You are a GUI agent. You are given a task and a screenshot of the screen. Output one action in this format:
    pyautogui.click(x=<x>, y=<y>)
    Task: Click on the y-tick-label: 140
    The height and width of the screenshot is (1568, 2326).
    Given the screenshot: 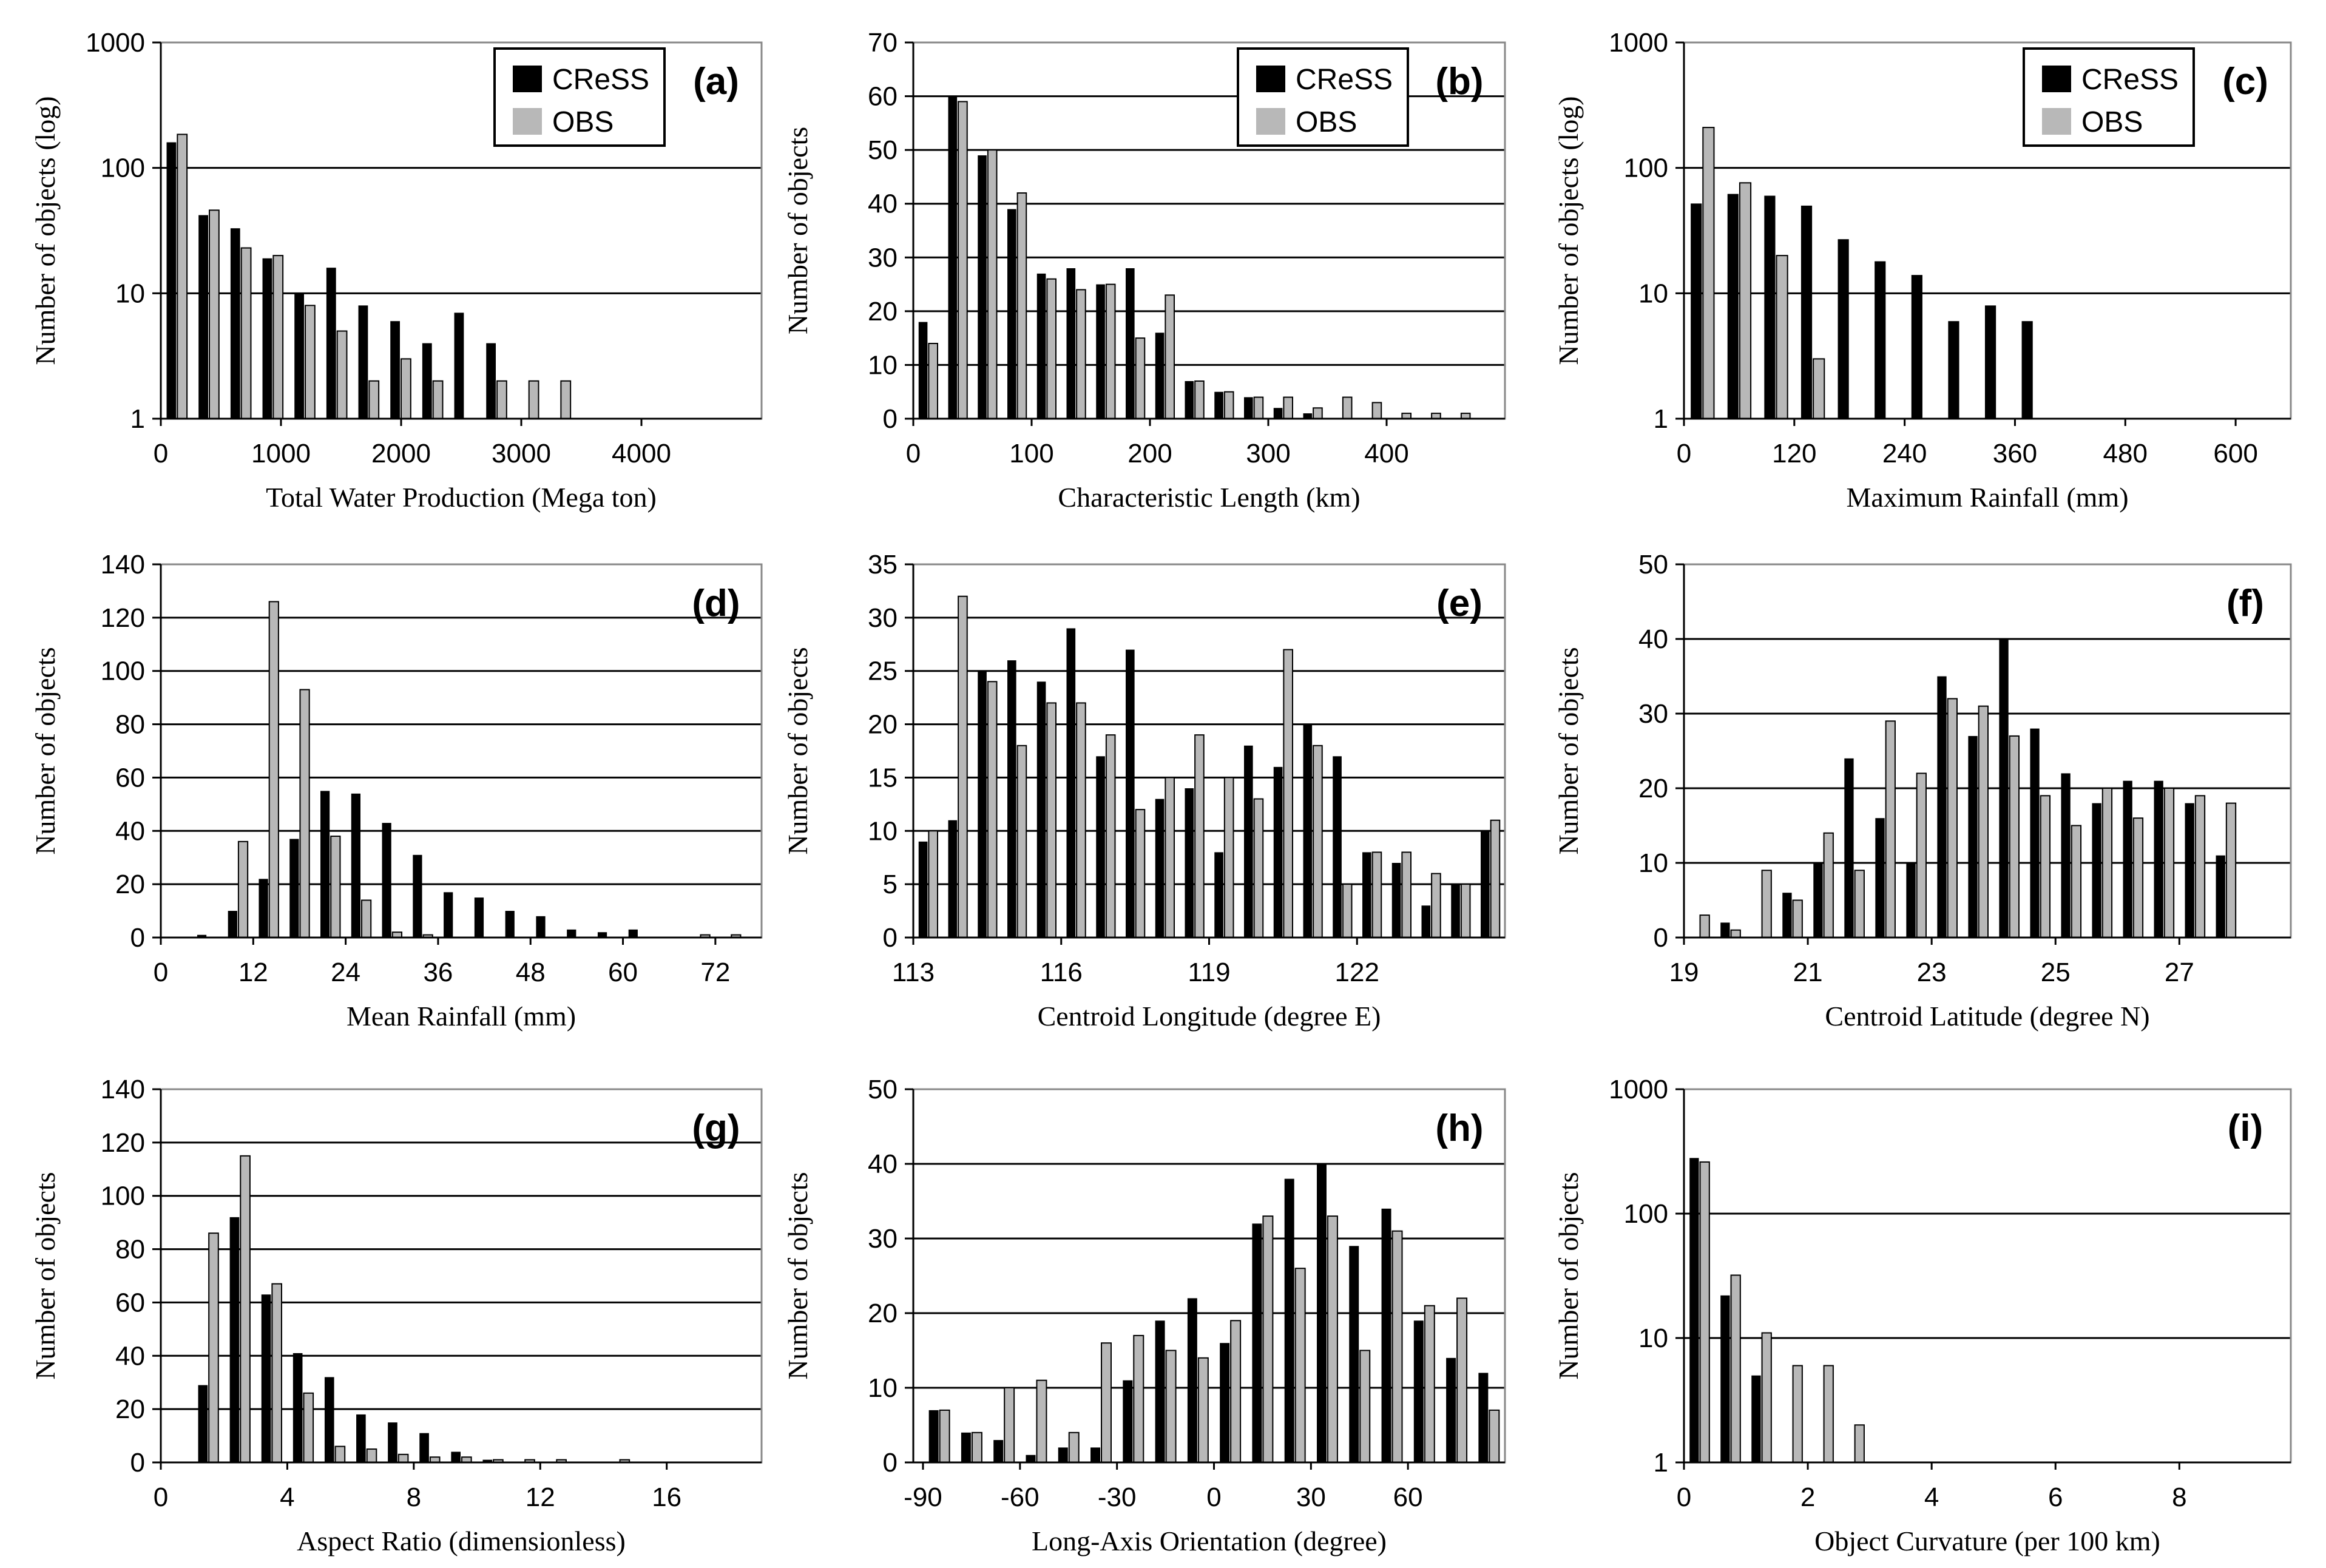 What is the action you would take?
    pyautogui.click(x=123, y=565)
    